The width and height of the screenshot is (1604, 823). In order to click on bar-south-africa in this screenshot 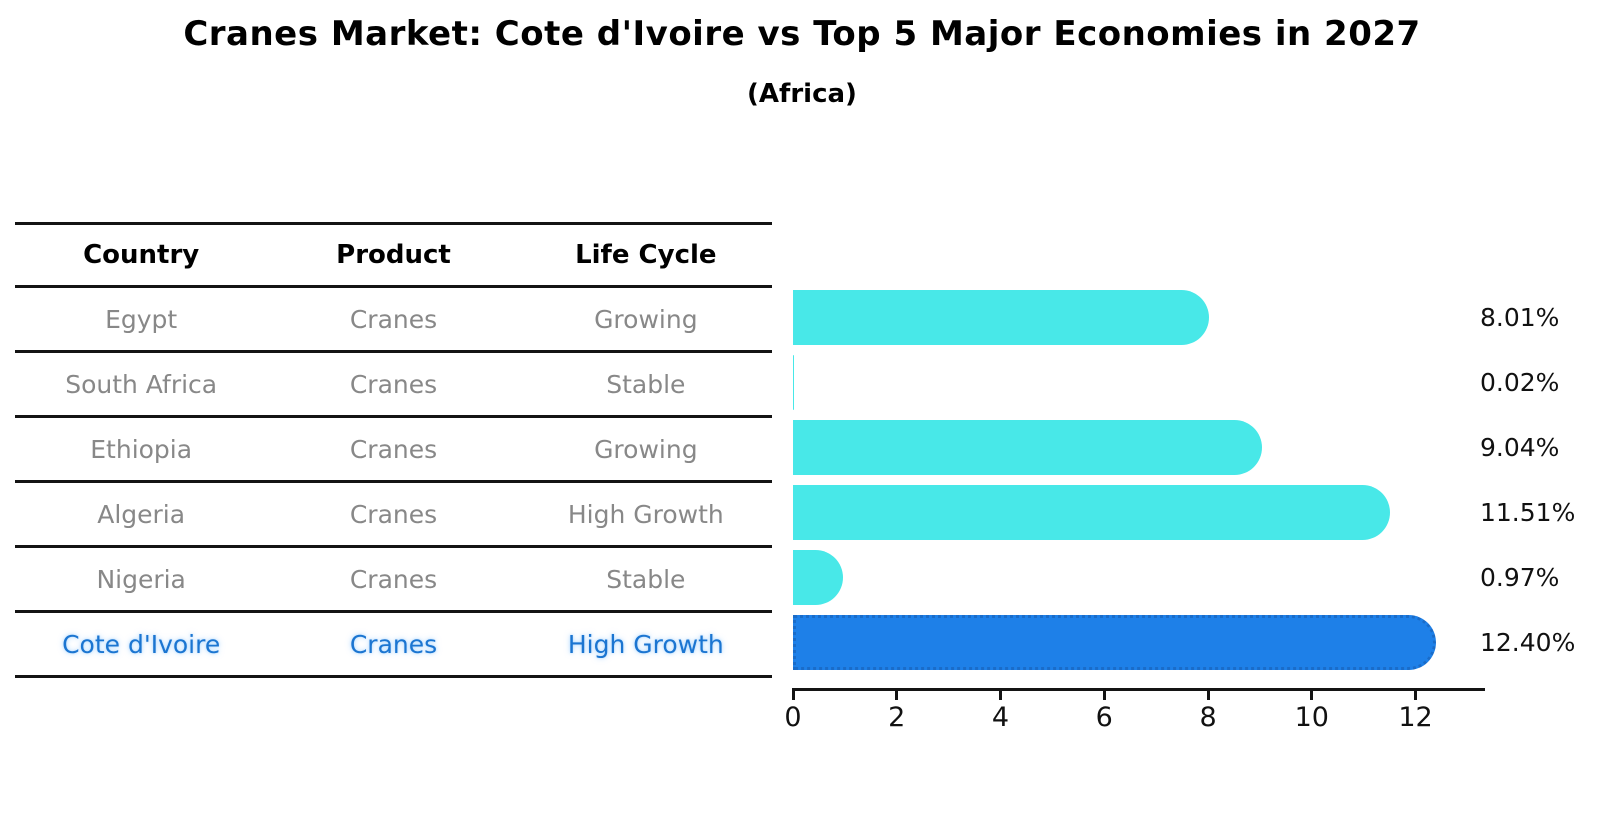, I will do `click(794, 382)`.